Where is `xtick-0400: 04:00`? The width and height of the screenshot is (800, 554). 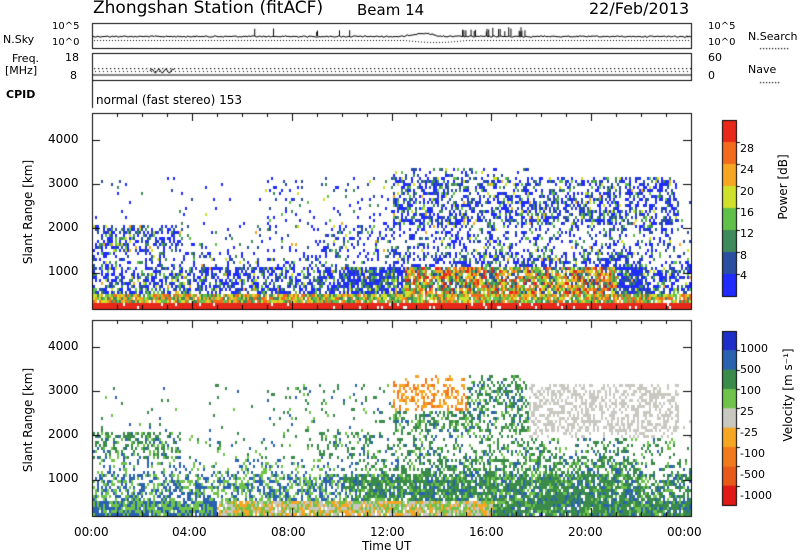
xtick-0400: 04:00 is located at coordinates (189, 532).